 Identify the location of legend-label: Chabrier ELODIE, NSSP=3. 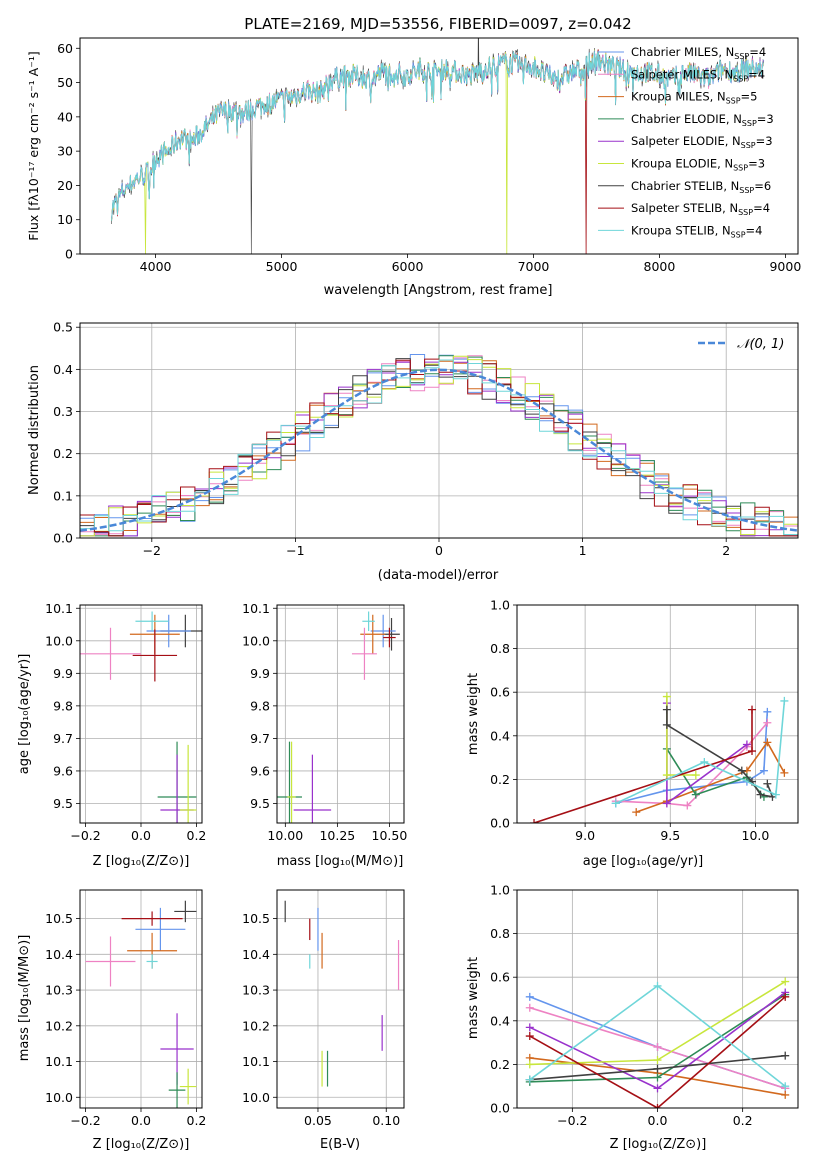
(702, 120).